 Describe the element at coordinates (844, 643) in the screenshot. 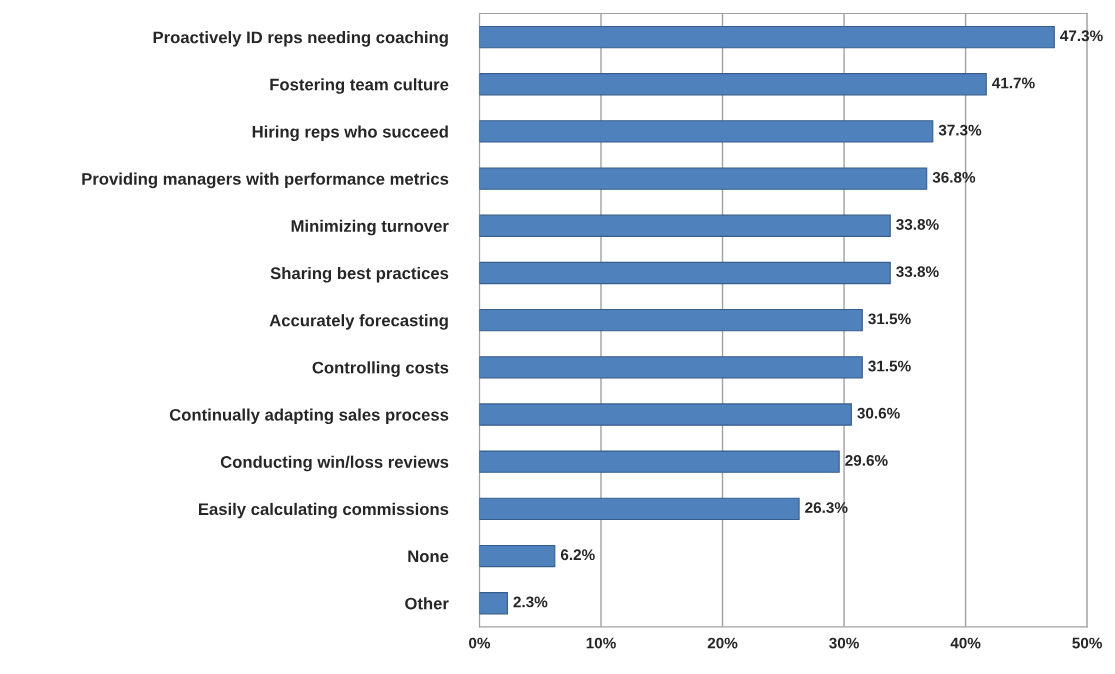

I see `x-tick-label: 30%` at that location.